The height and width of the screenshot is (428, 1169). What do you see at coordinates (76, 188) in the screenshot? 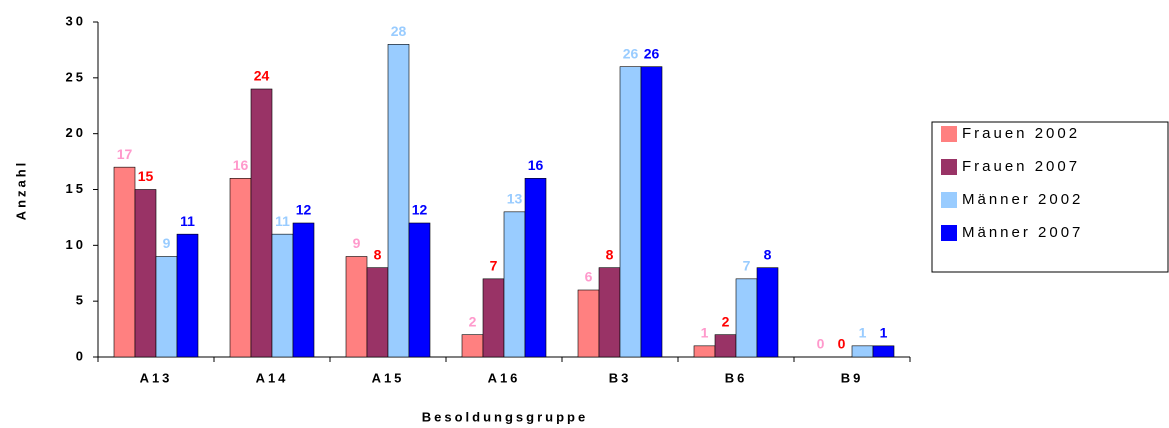
I see `y-tick-label: 15` at bounding box center [76, 188].